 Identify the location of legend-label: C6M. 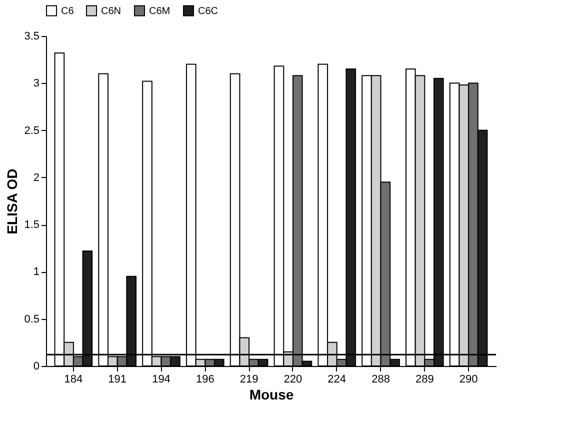
(159, 11).